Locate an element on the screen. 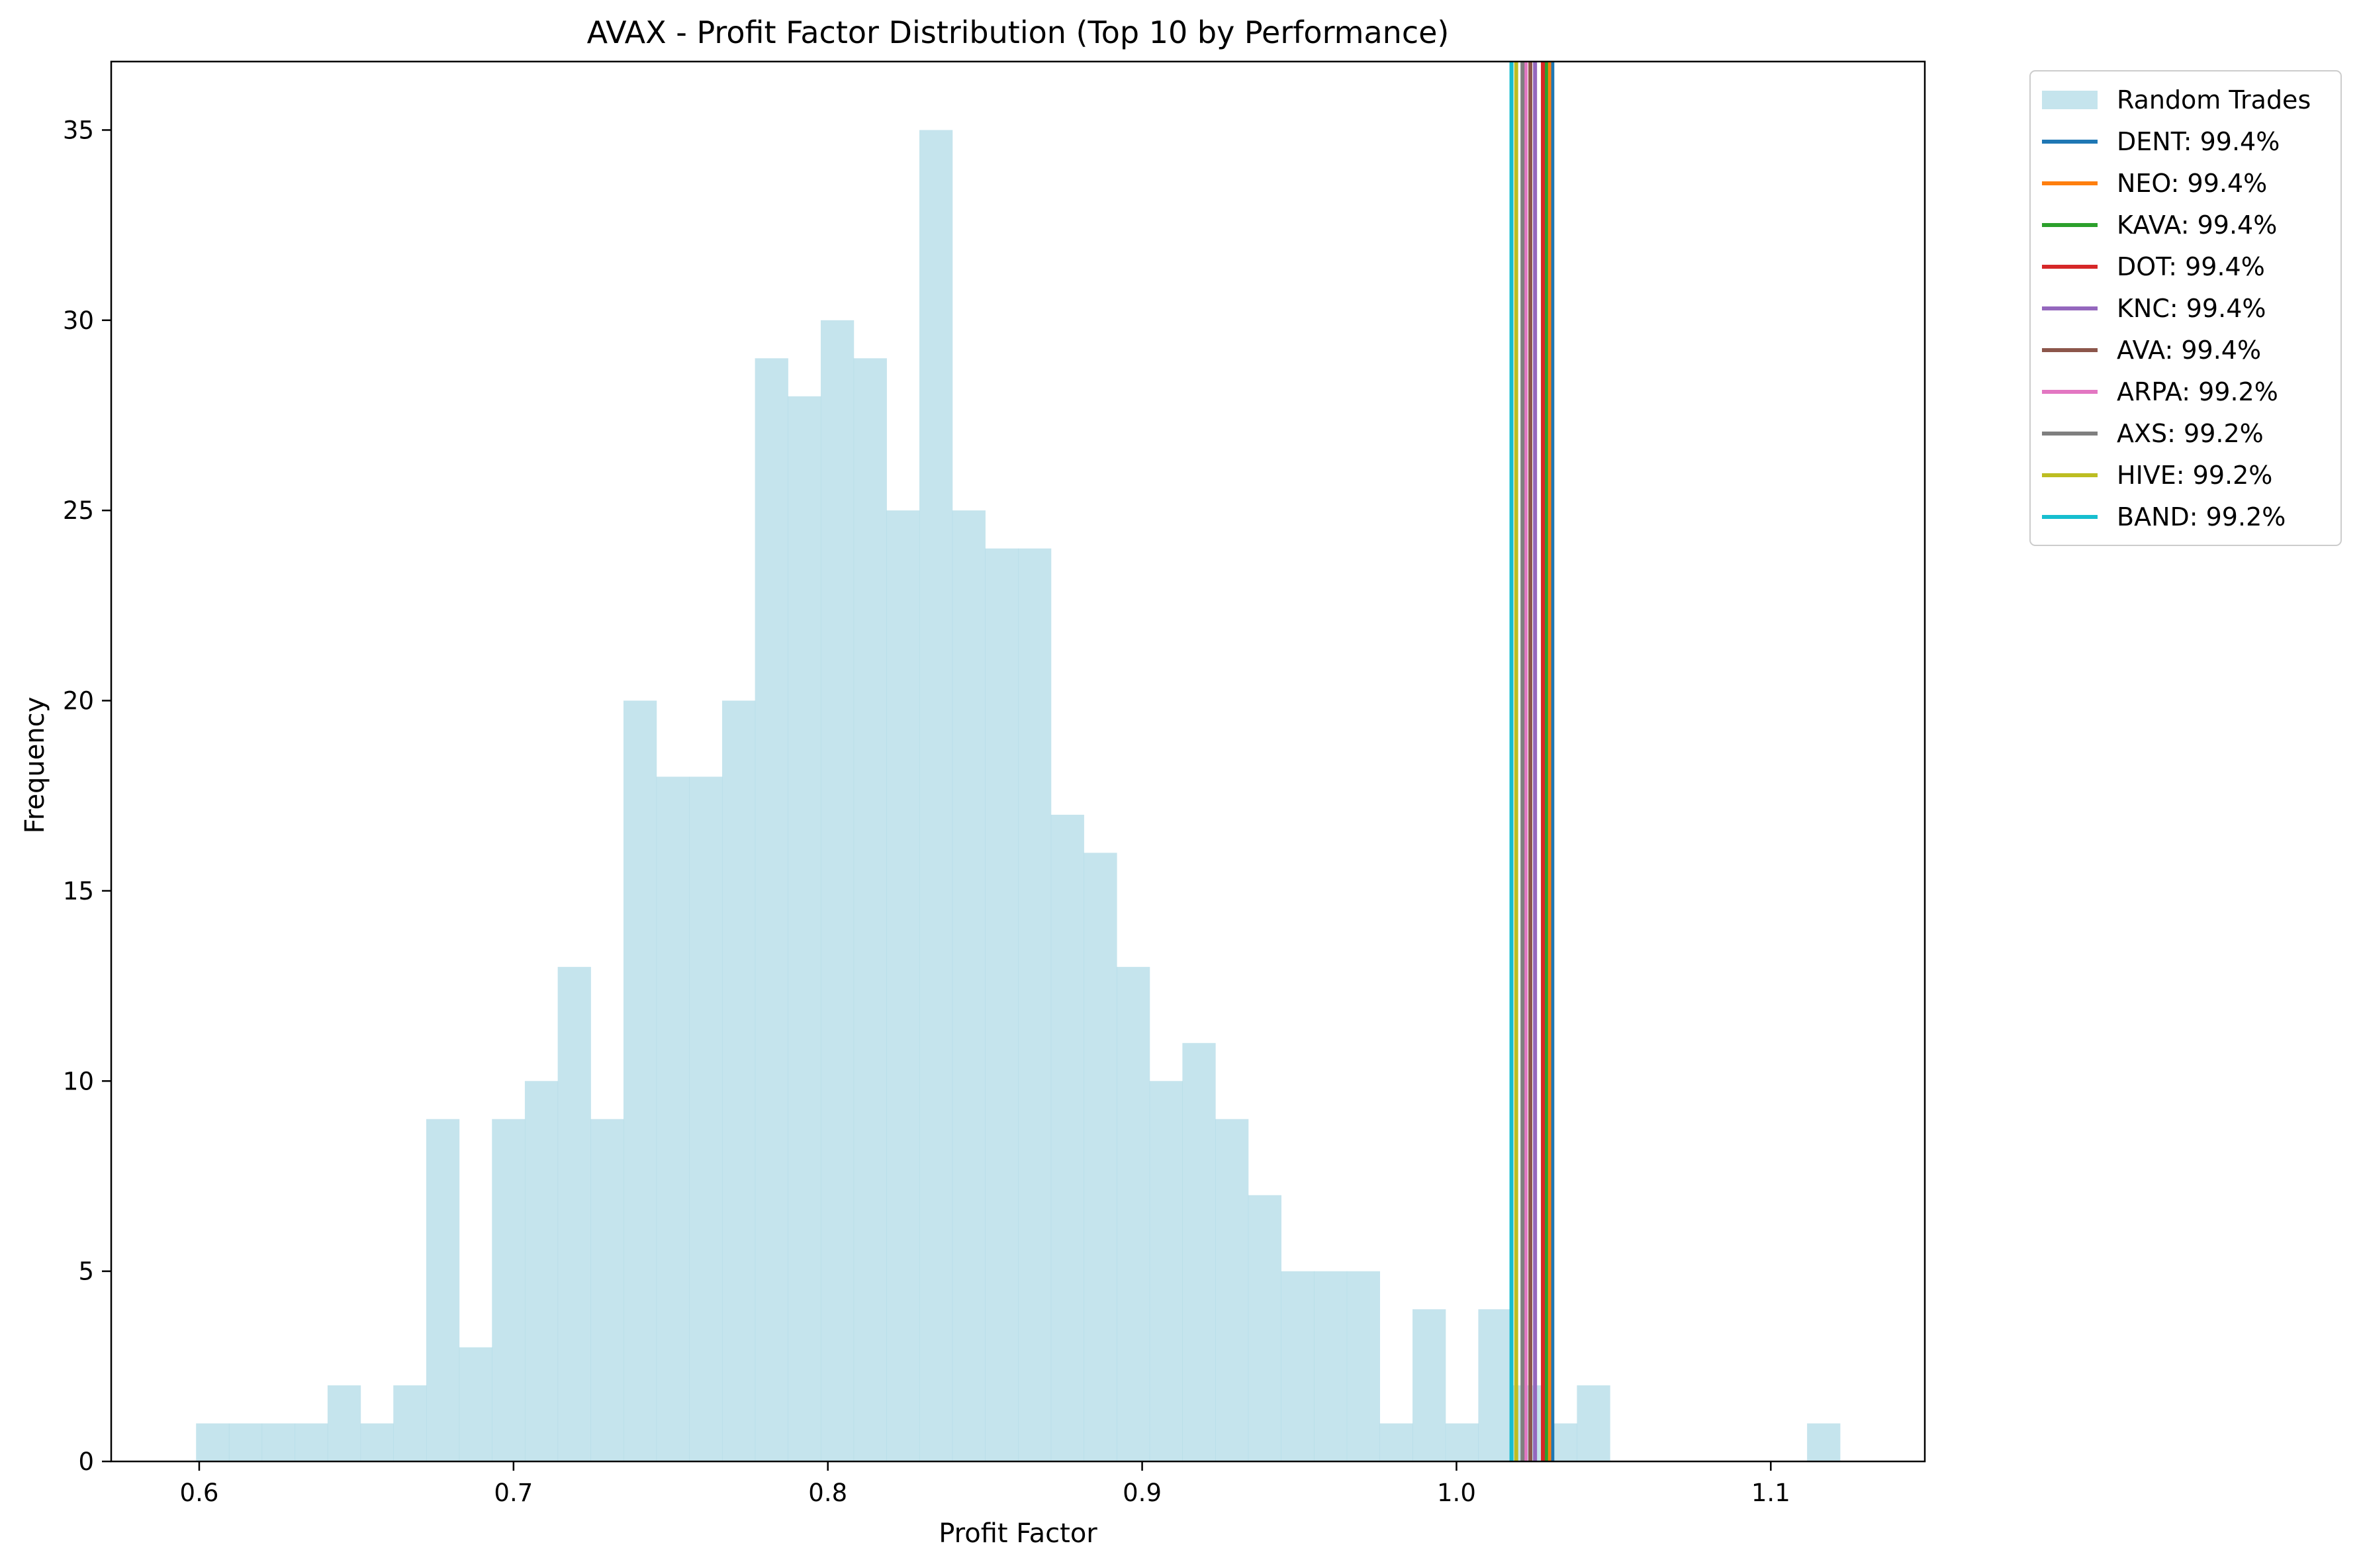 The width and height of the screenshot is (2361, 1568). y-tick-label: 35 is located at coordinates (78, 130).